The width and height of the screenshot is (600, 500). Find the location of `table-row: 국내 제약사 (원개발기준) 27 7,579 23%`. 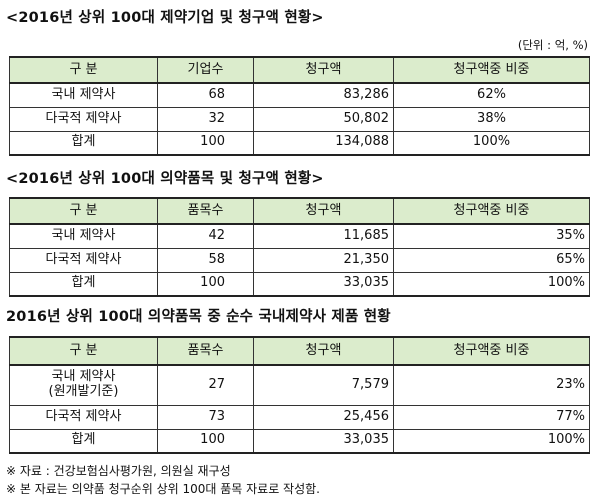

table-row: 국내 제약사 (원개발기준) 27 7,579 23% is located at coordinates (299, 385).